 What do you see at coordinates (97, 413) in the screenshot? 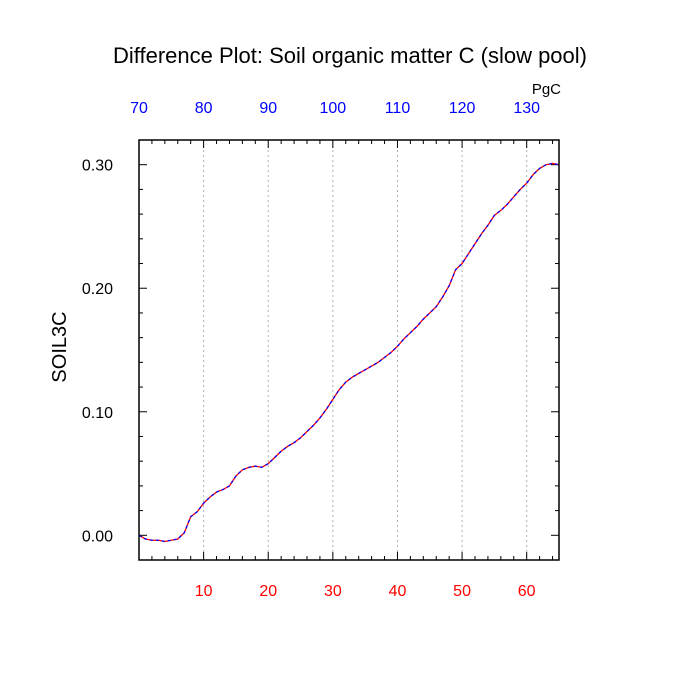
I see `y-tick-label: 0.10` at bounding box center [97, 413].